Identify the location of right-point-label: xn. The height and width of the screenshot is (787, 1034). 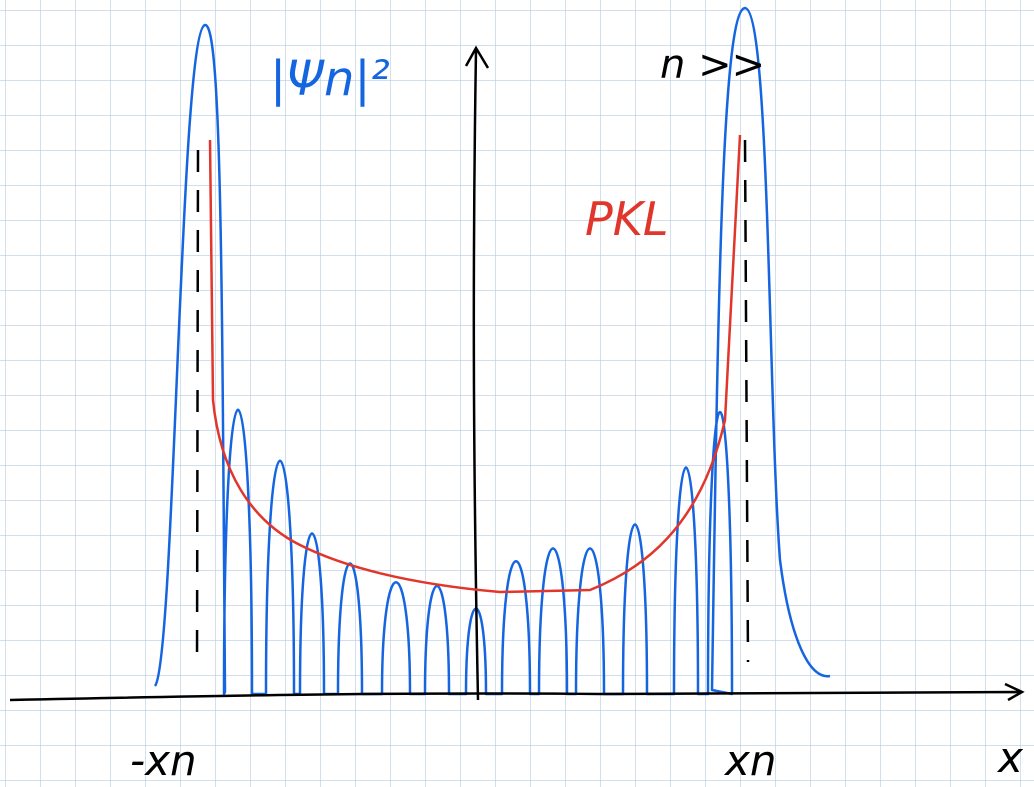
(749, 760).